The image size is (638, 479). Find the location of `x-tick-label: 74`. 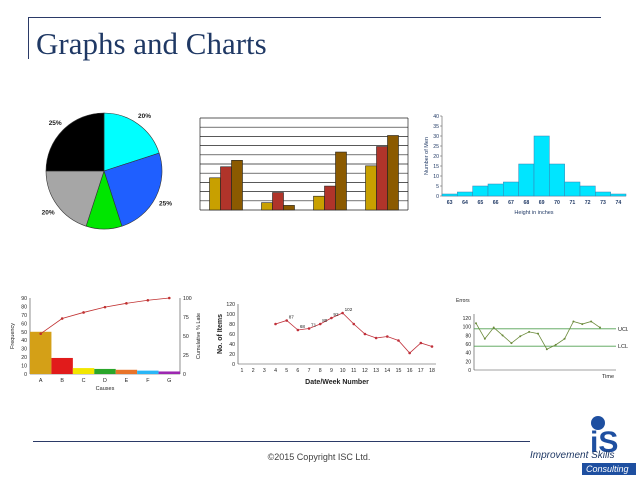

x-tick-label: 74 is located at coordinates (618, 203).